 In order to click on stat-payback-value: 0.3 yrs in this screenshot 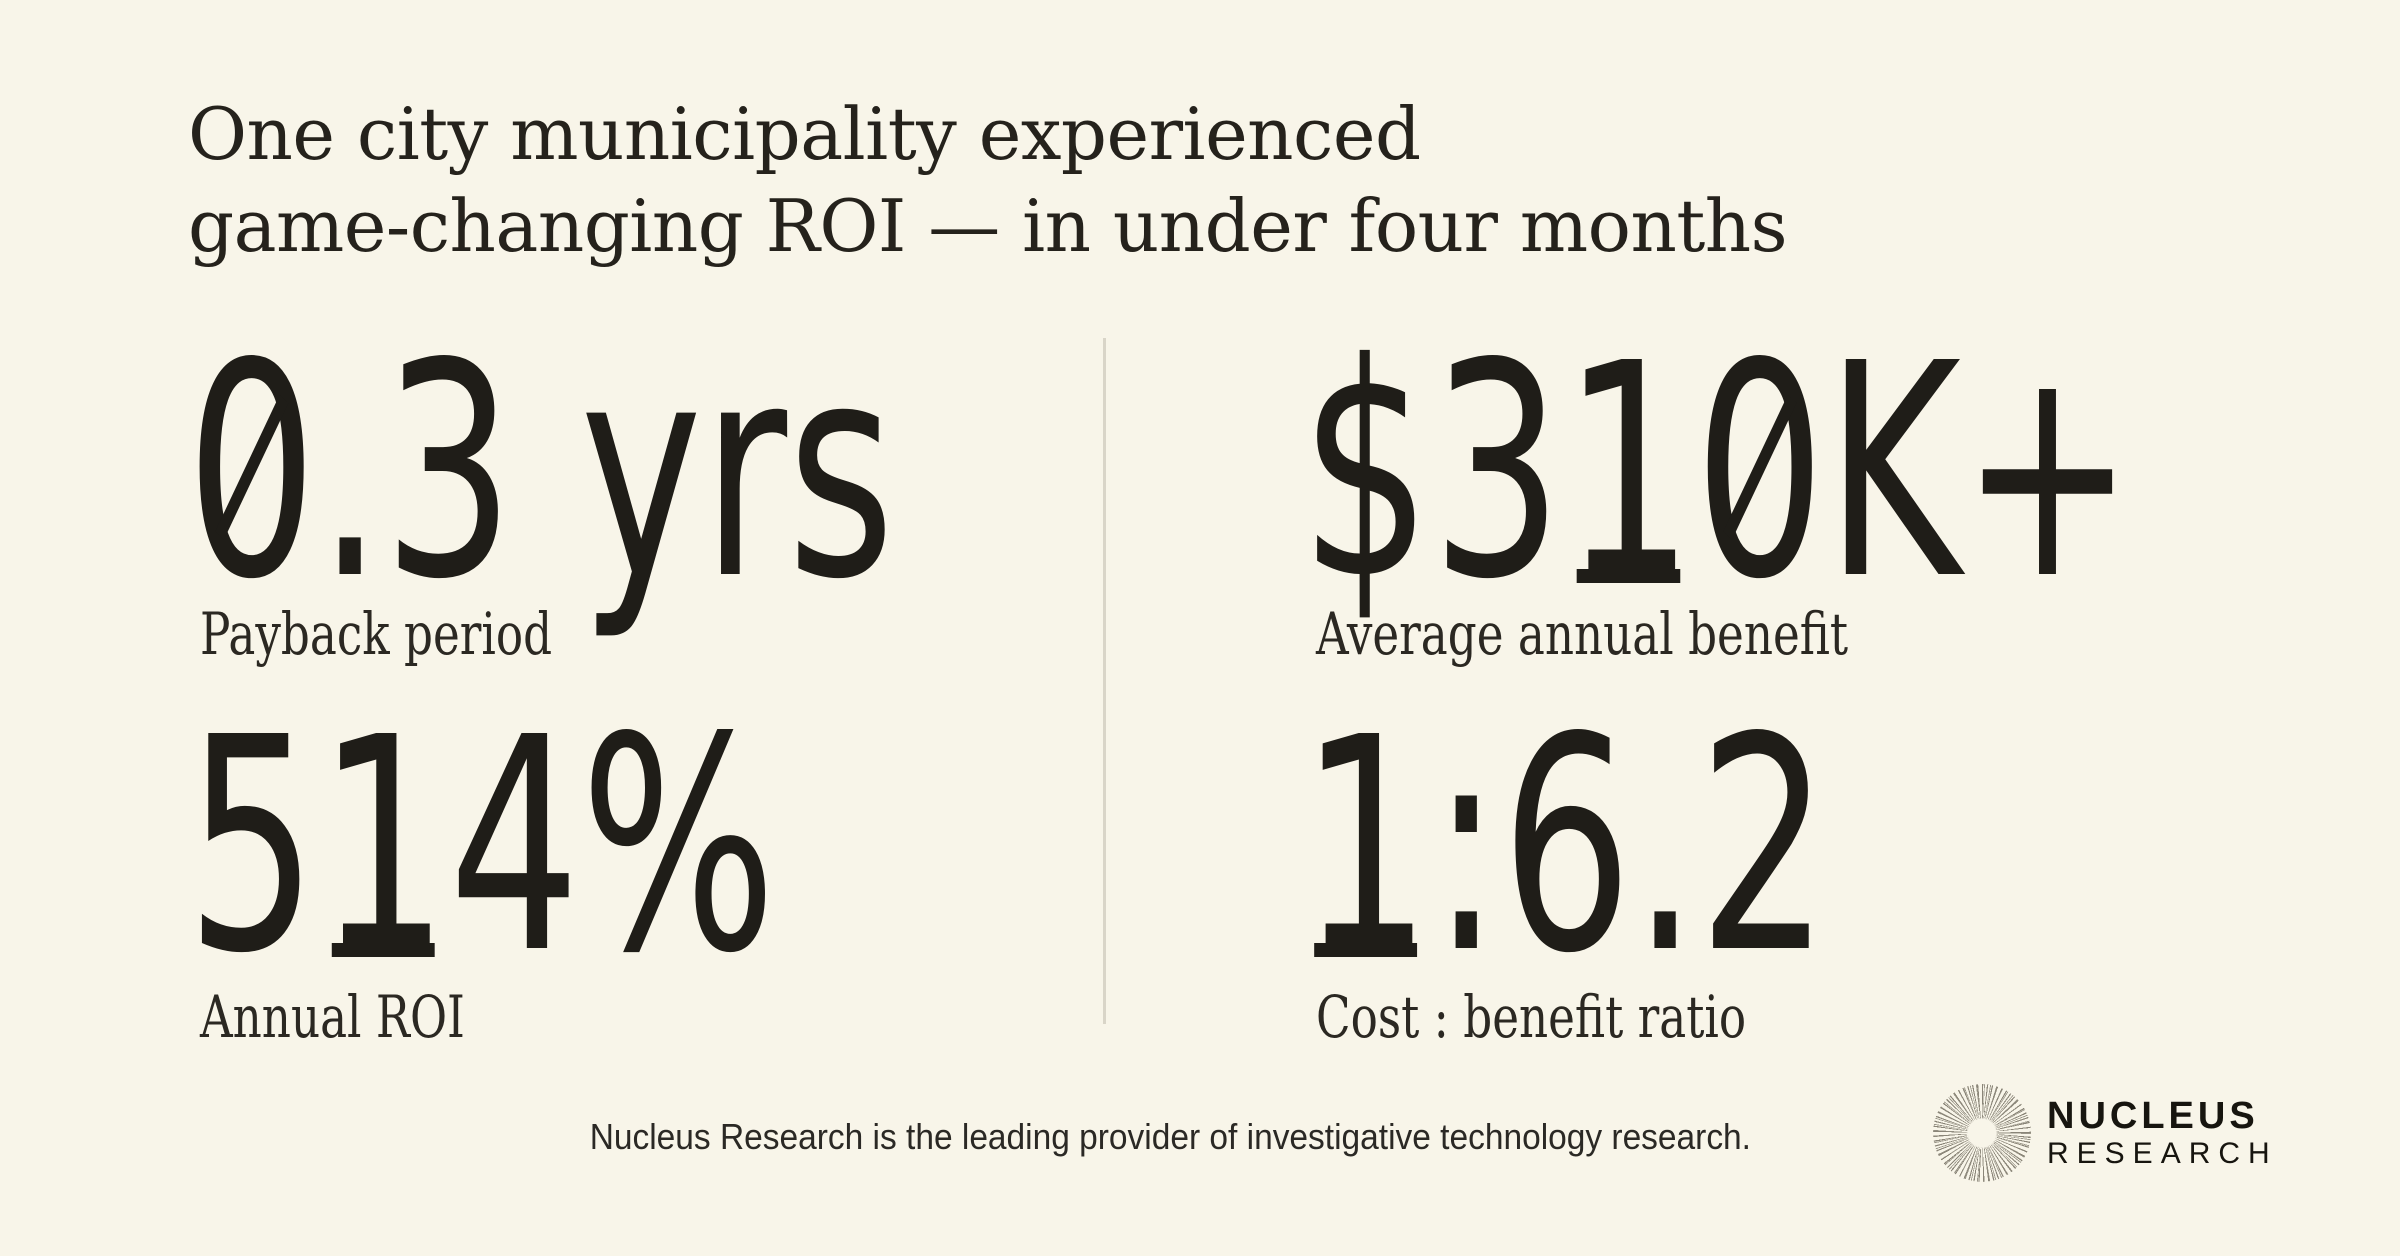, I will do `click(540, 472)`.